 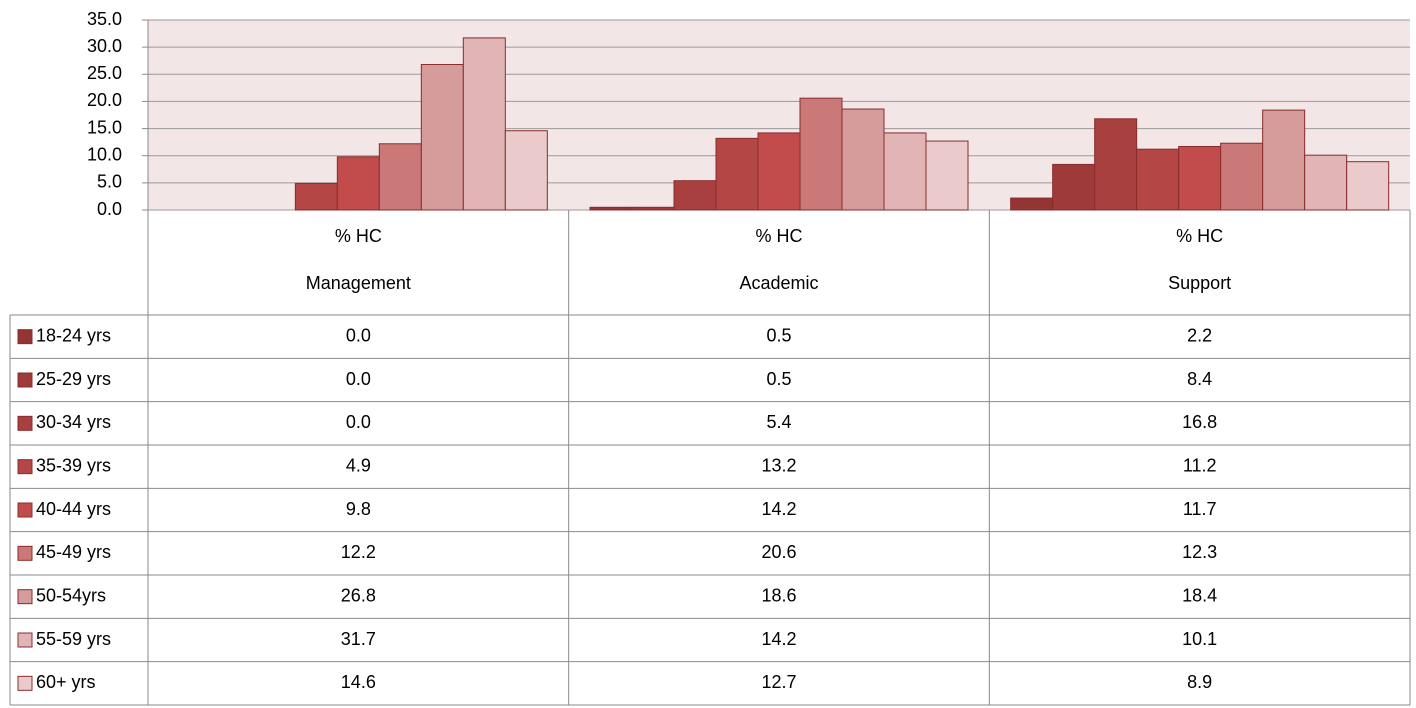 What do you see at coordinates (778, 422) in the screenshot?
I see `table-cell: 5.4` at bounding box center [778, 422].